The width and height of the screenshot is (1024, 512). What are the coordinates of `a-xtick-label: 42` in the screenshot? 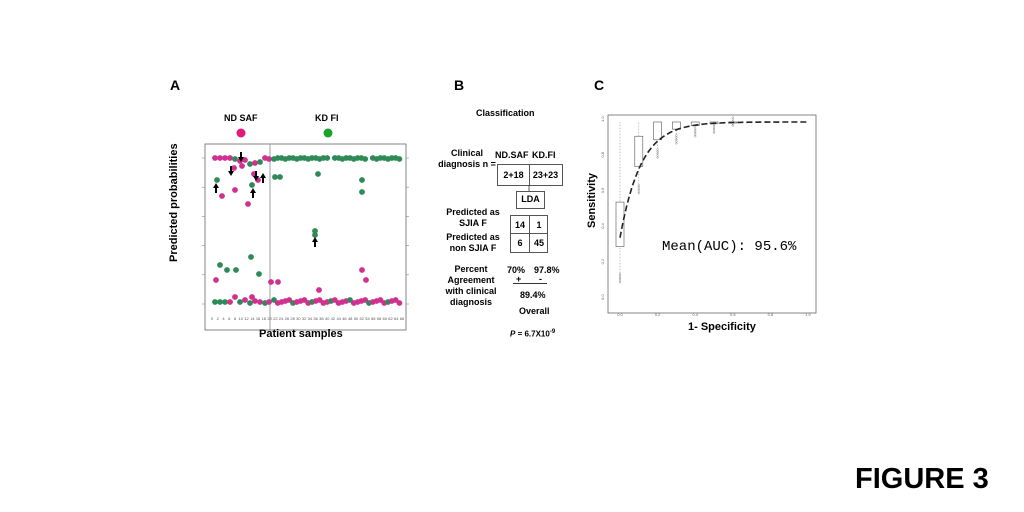 It's located at (333, 318).